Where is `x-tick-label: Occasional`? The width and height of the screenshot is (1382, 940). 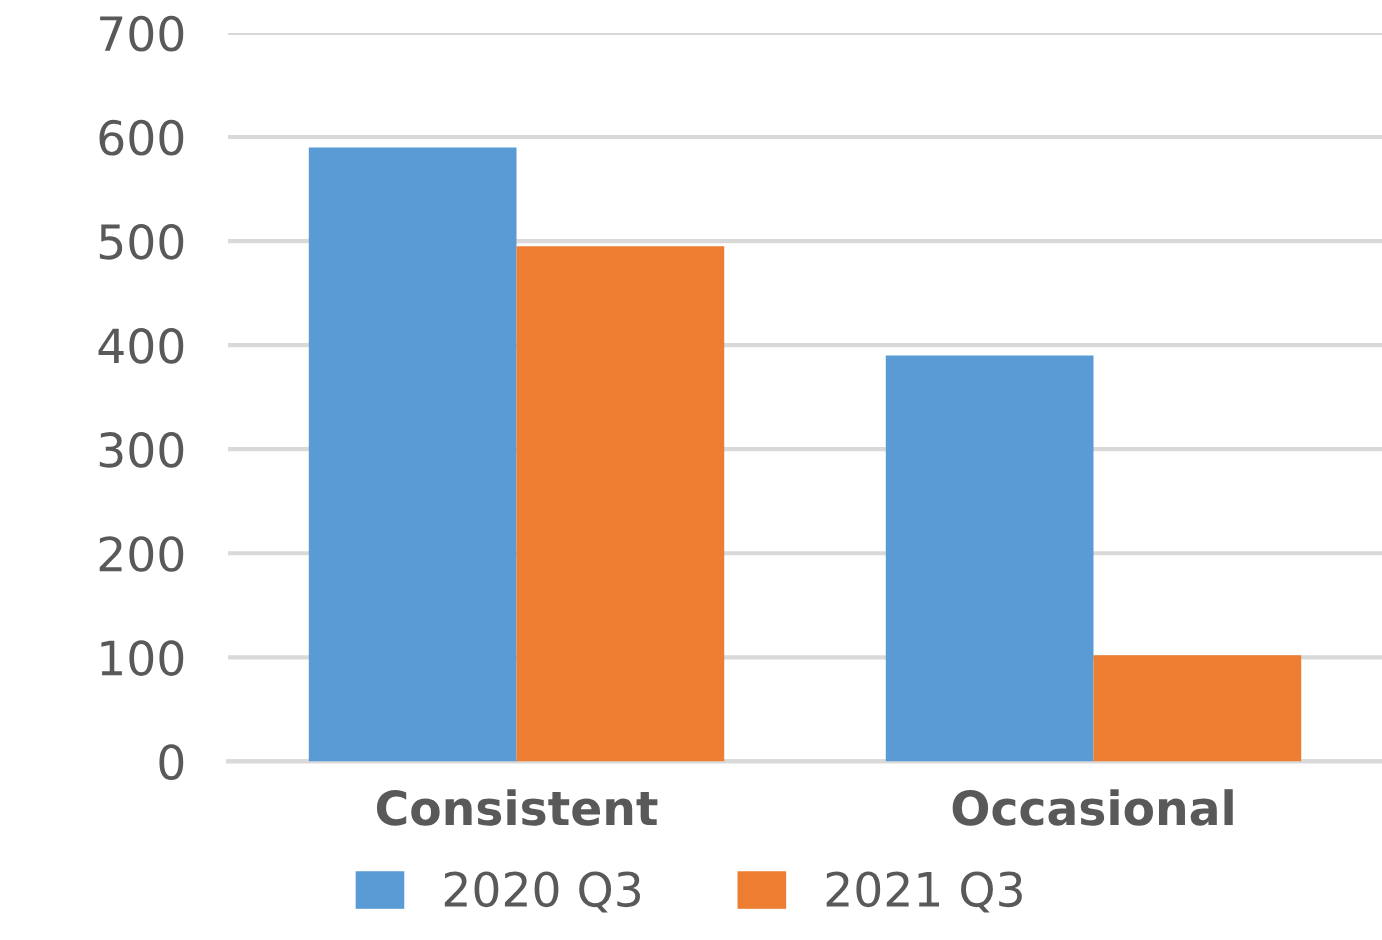 x-tick-label: Occasional is located at coordinates (1092, 807).